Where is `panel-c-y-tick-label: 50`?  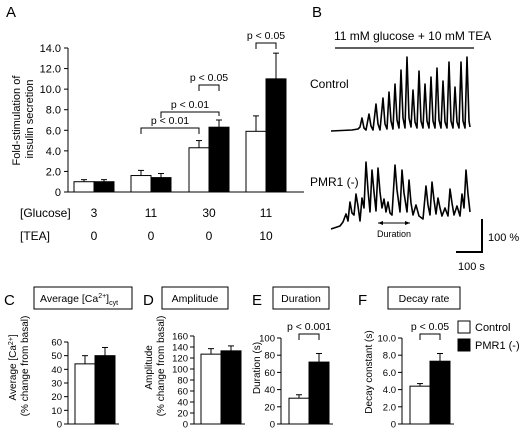 panel-c-y-tick-label: 50 is located at coordinates (56, 356).